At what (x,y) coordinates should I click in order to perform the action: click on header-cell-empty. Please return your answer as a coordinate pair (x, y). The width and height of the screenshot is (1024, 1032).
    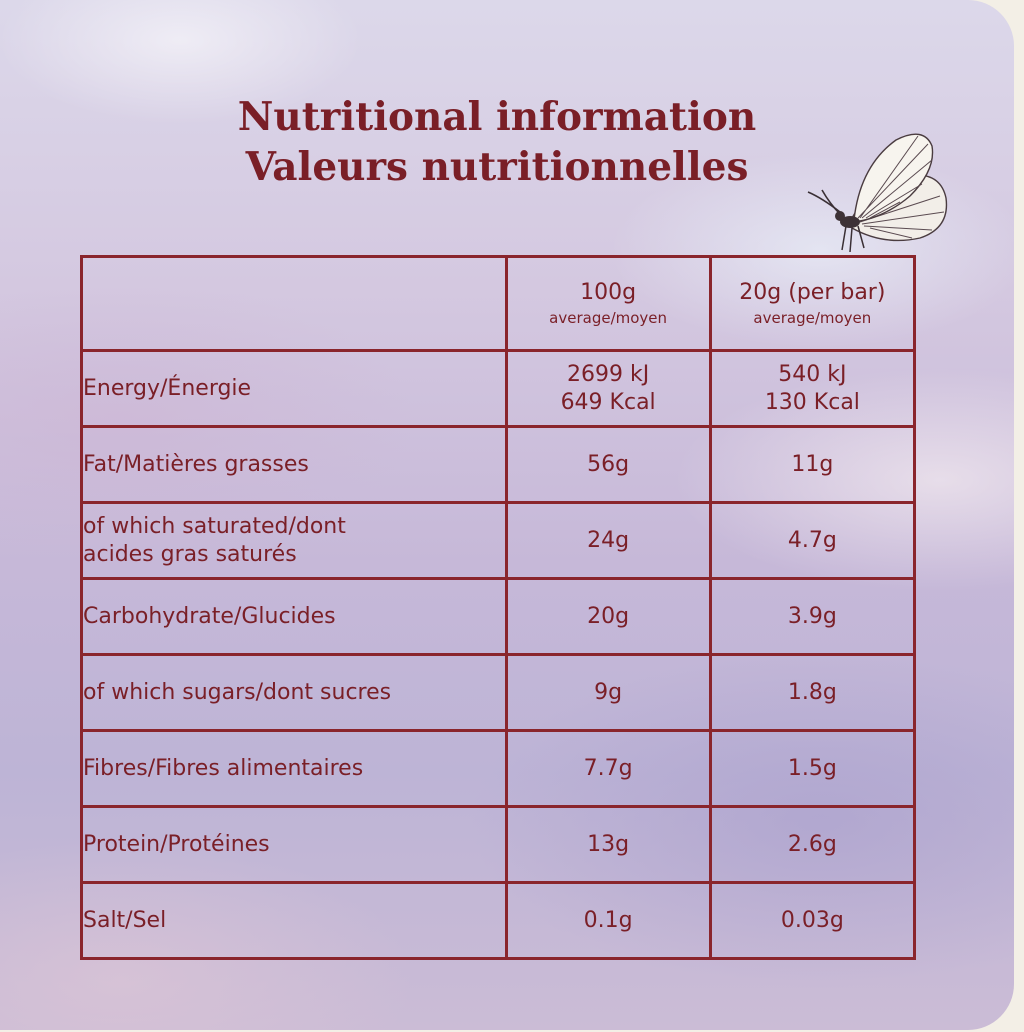
    Looking at the image, I should click on (294, 303).